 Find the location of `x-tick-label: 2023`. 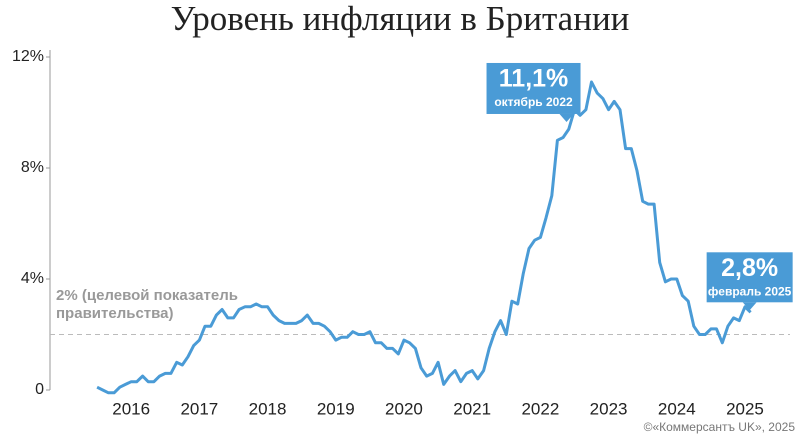

x-tick-label: 2023 is located at coordinates (609, 408).